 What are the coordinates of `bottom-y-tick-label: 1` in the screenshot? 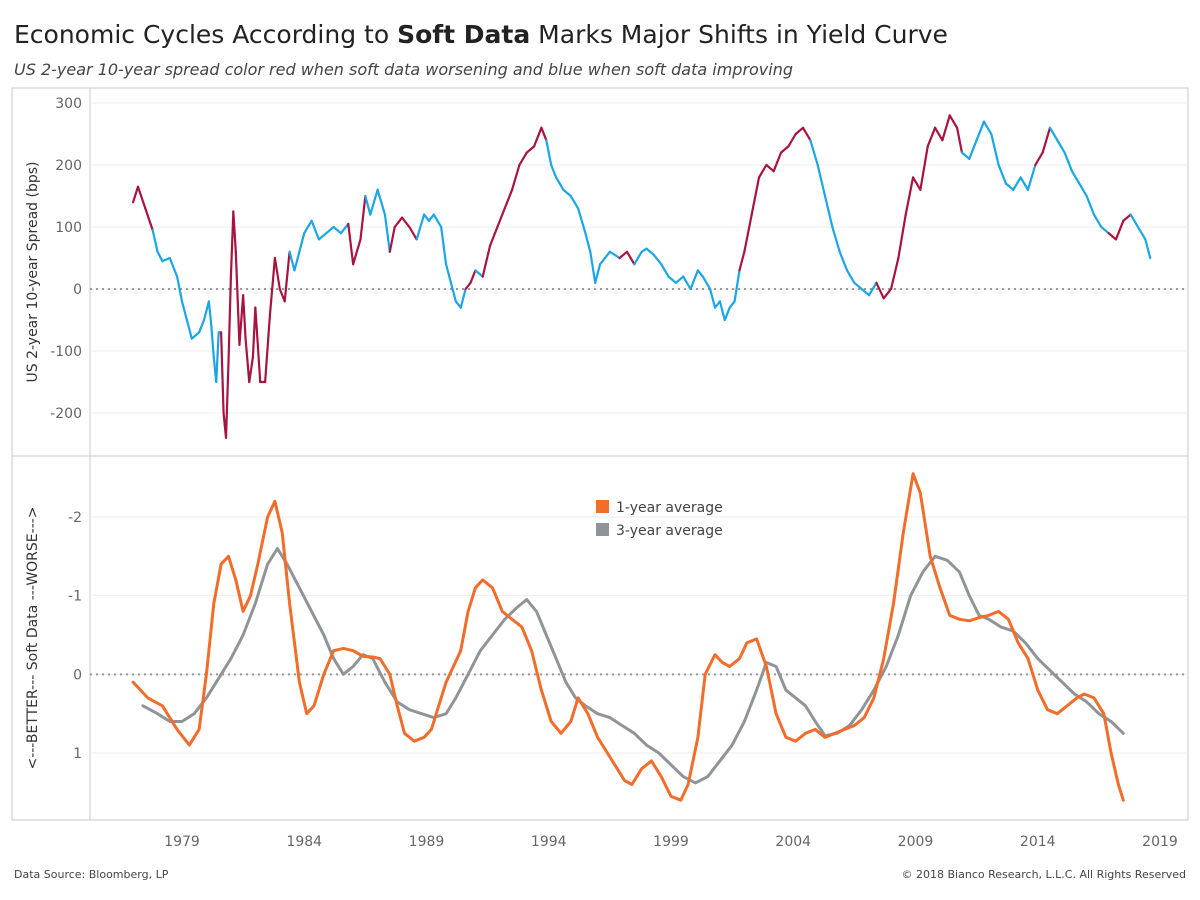 It's located at (77, 754).